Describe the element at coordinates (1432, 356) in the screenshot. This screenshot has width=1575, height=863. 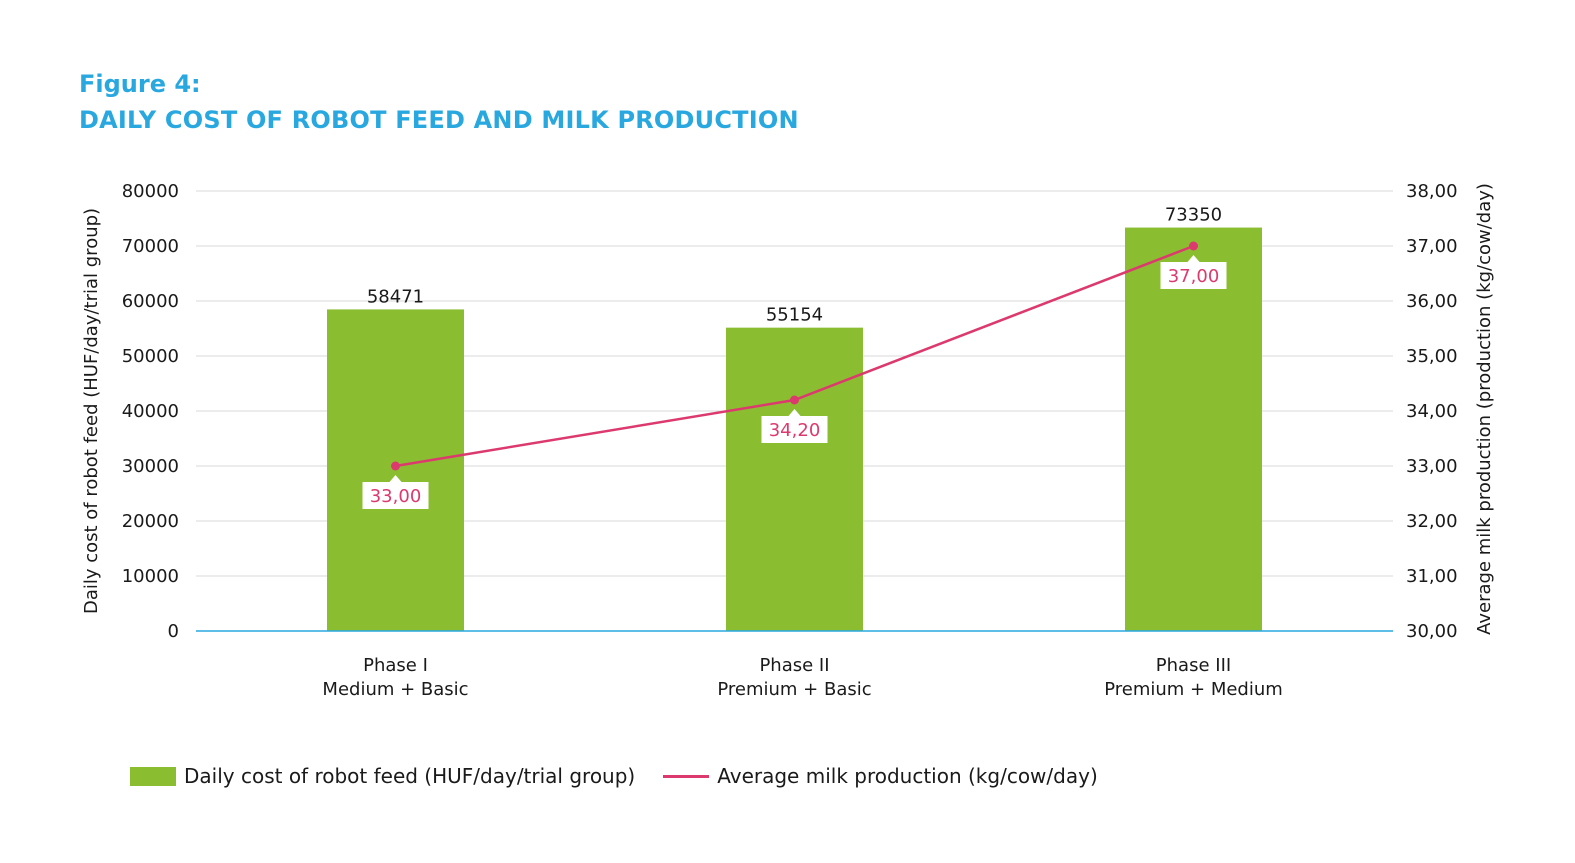
I see `right-tick-label: 35,00` at that location.